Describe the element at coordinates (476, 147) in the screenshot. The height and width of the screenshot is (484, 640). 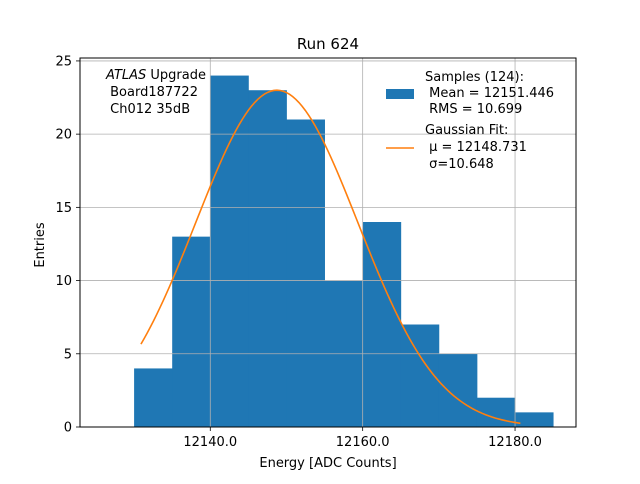
I see `legend-fit-mu: μ = 12148.731` at that location.